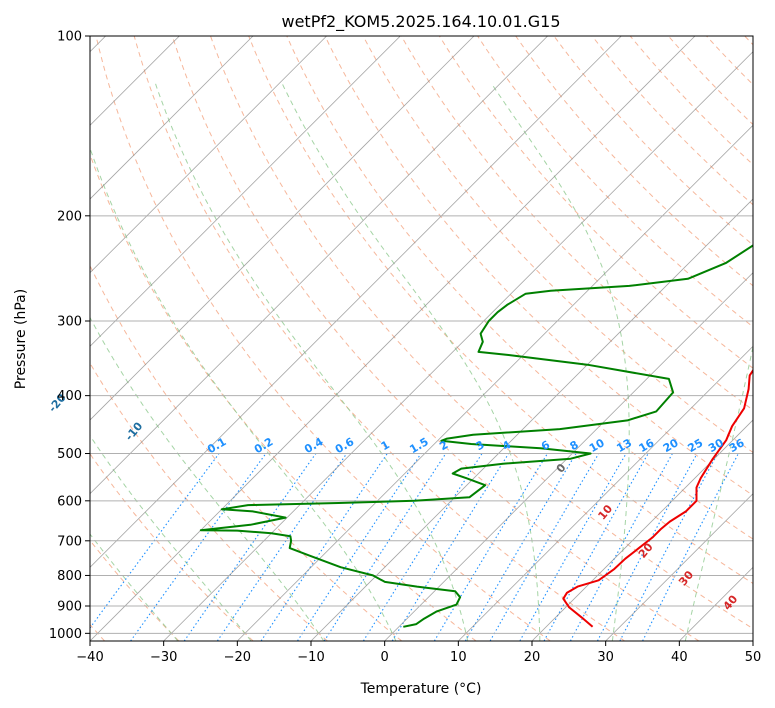  What do you see at coordinates (605, 657) in the screenshot?
I see `x-tick-label: 30` at bounding box center [605, 657].